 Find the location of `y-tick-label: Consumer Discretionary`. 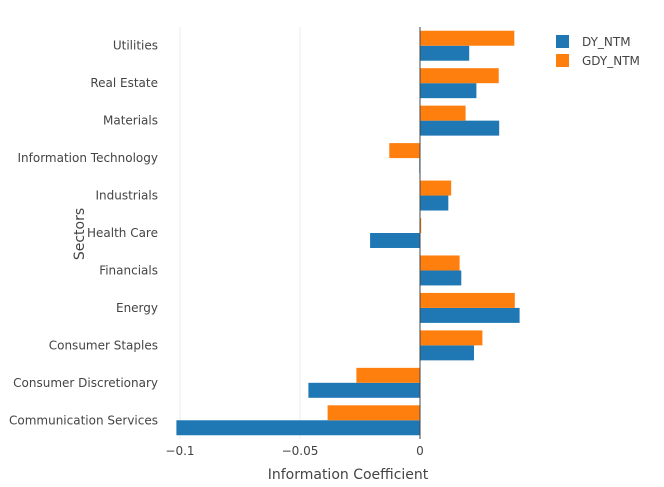

y-tick-label: Consumer Discretionary is located at coordinates (85, 383).